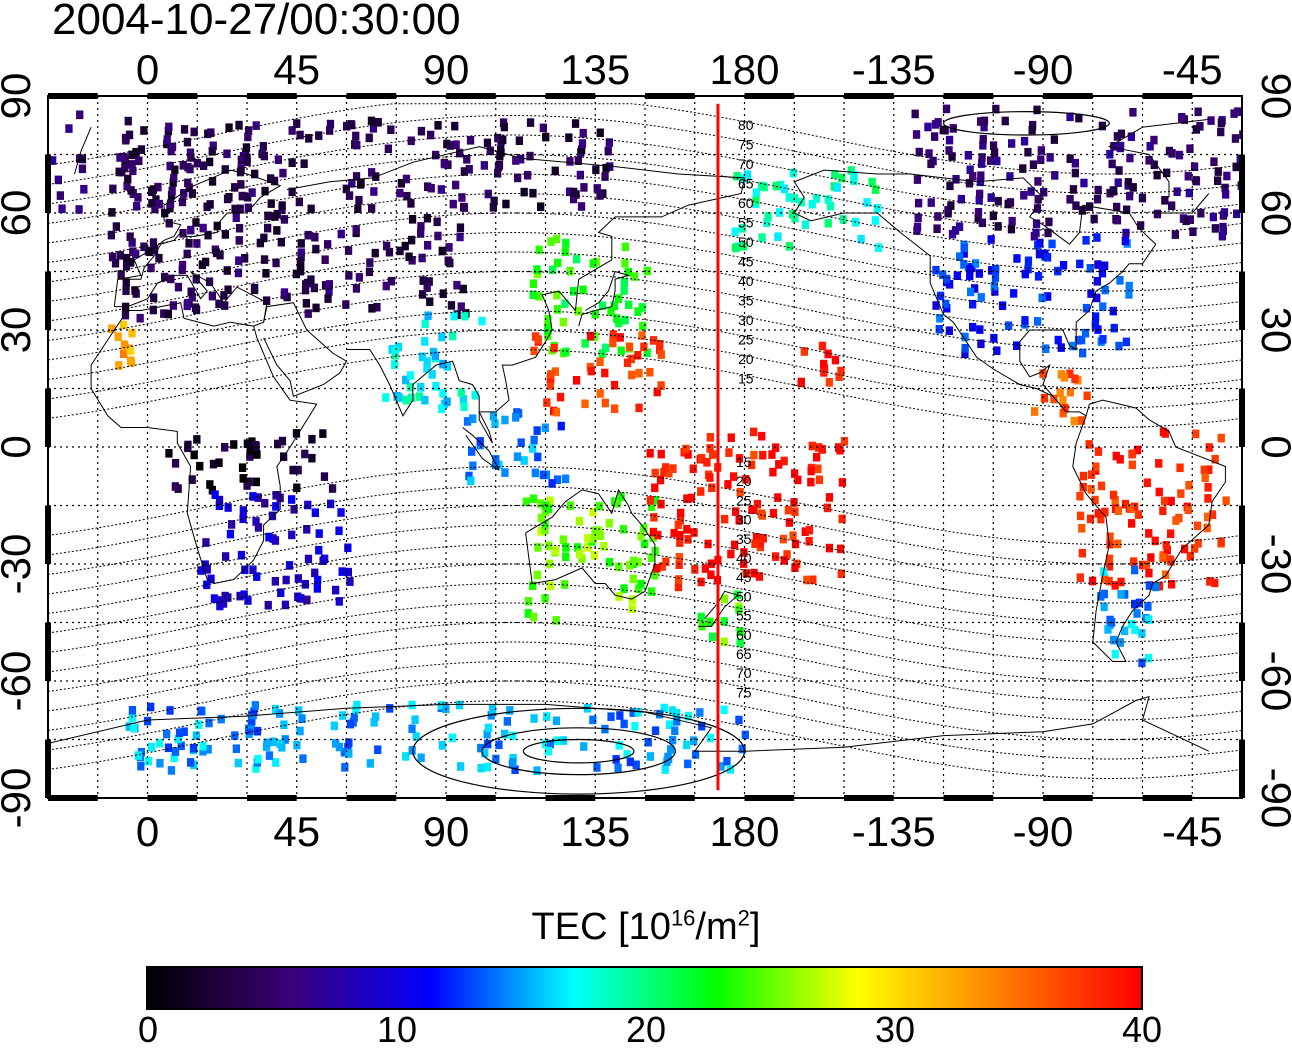  Describe the element at coordinates (744, 481) in the screenshot. I see `contour-label: 20` at that location.